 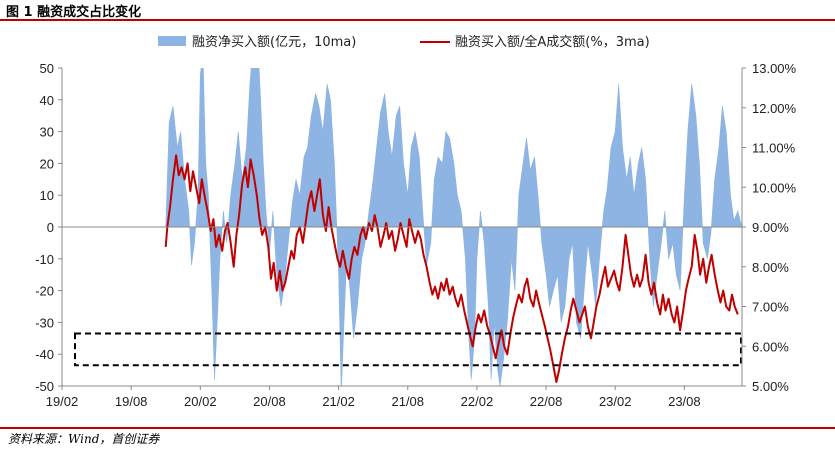 What do you see at coordinates (770, 267) in the screenshot?
I see `right-tick-label: 8.00%` at bounding box center [770, 267].